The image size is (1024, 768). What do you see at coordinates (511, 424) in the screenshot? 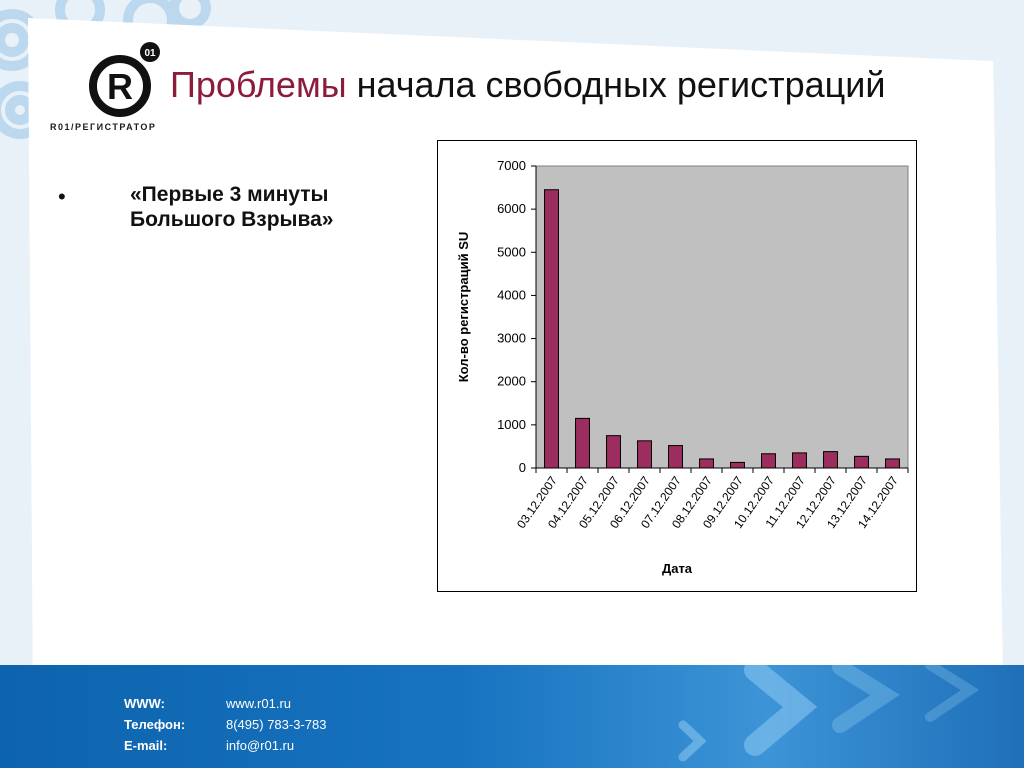
I see `y-tick-label: 1000` at bounding box center [511, 424].